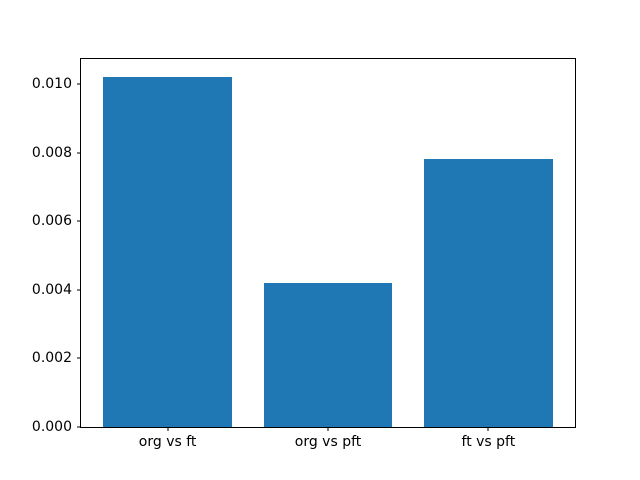 The width and height of the screenshot is (640, 480). I want to click on bar-org-vs-pft, so click(328, 354).